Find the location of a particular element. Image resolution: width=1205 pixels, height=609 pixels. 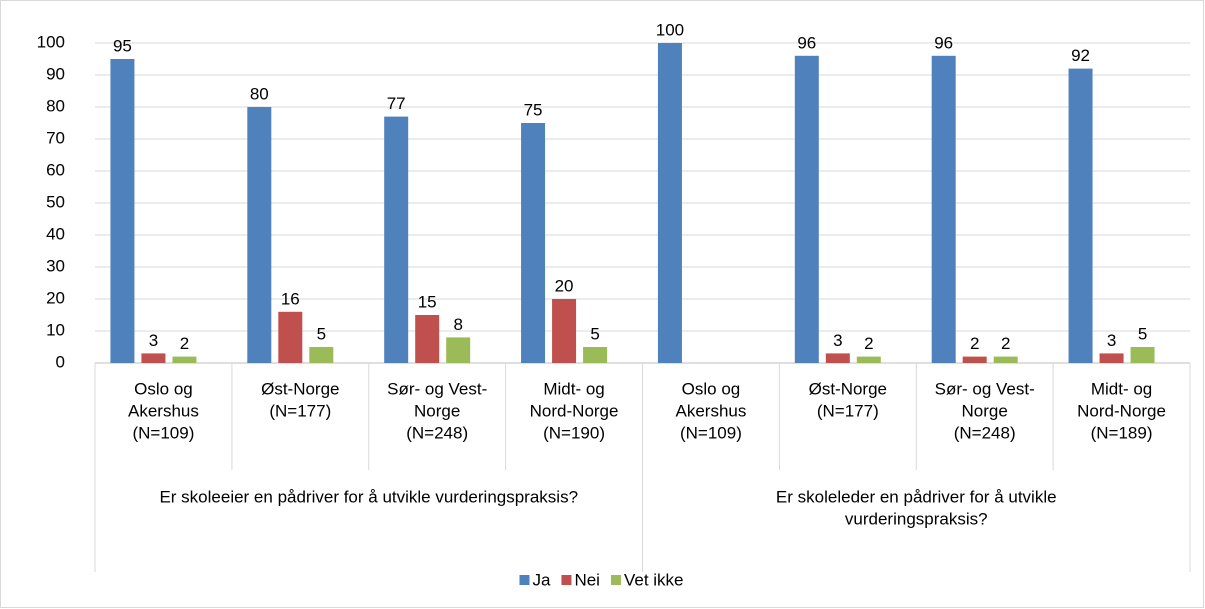

y-tick-label: 70 is located at coordinates (55, 137).